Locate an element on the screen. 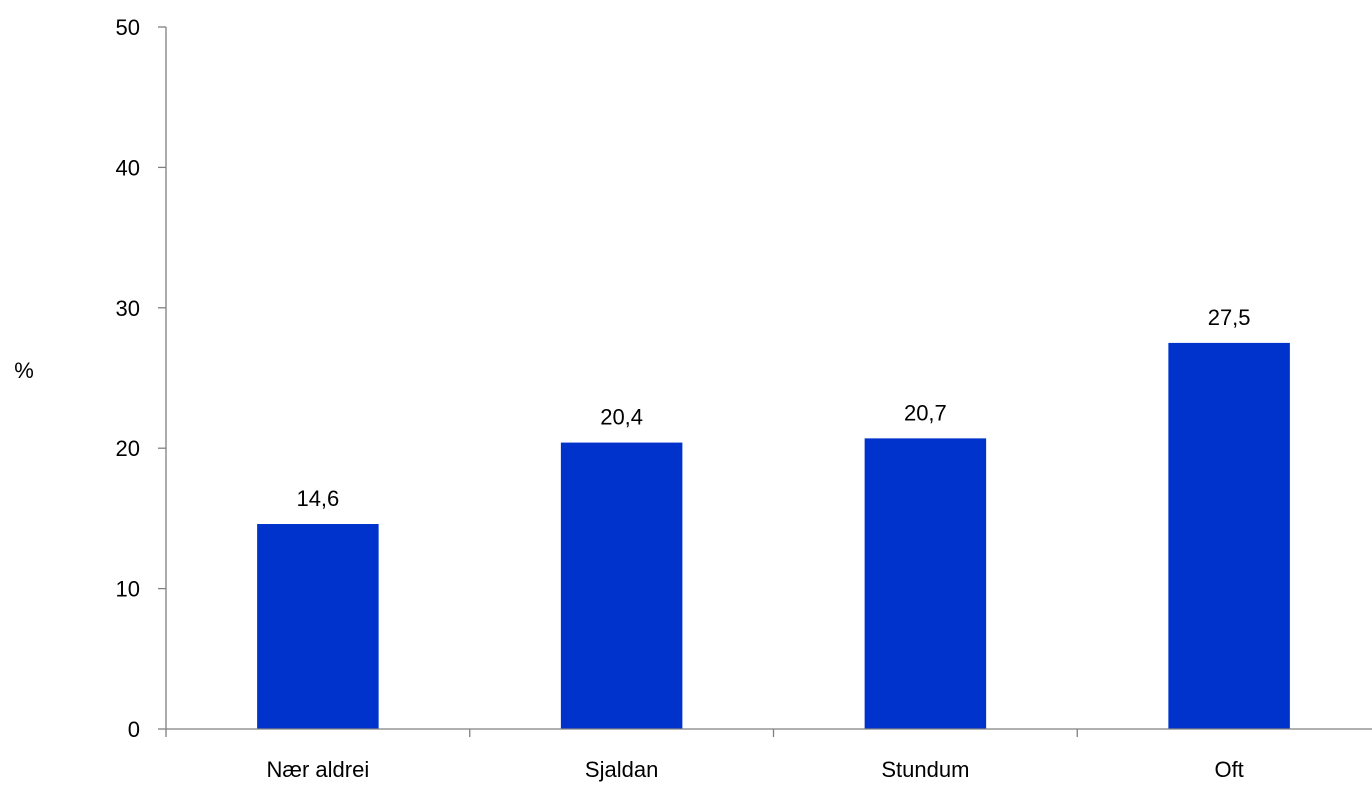 Image resolution: width=1372 pixels, height=786 pixels. x-tick-label: Oft is located at coordinates (1228, 769).